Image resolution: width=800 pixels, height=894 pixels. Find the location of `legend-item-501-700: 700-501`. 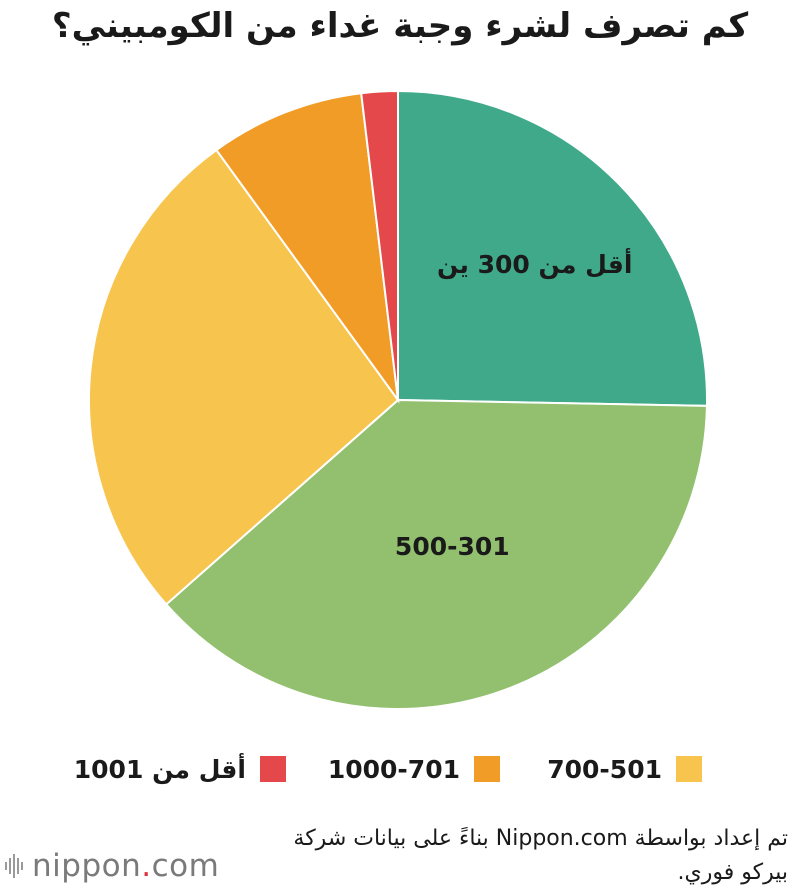

legend-item-501-700: 700-501 is located at coordinates (624, 769).